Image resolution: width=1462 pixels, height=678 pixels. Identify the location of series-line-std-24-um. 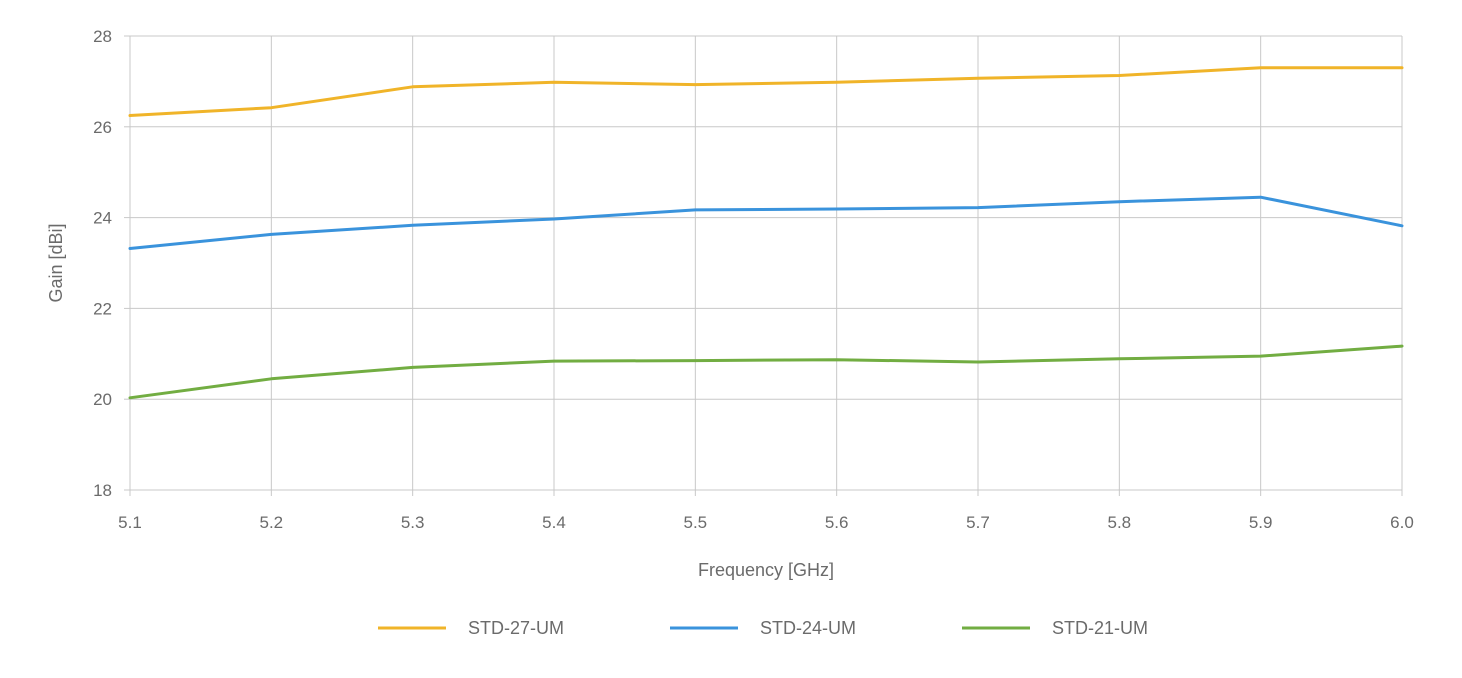
(766, 222).